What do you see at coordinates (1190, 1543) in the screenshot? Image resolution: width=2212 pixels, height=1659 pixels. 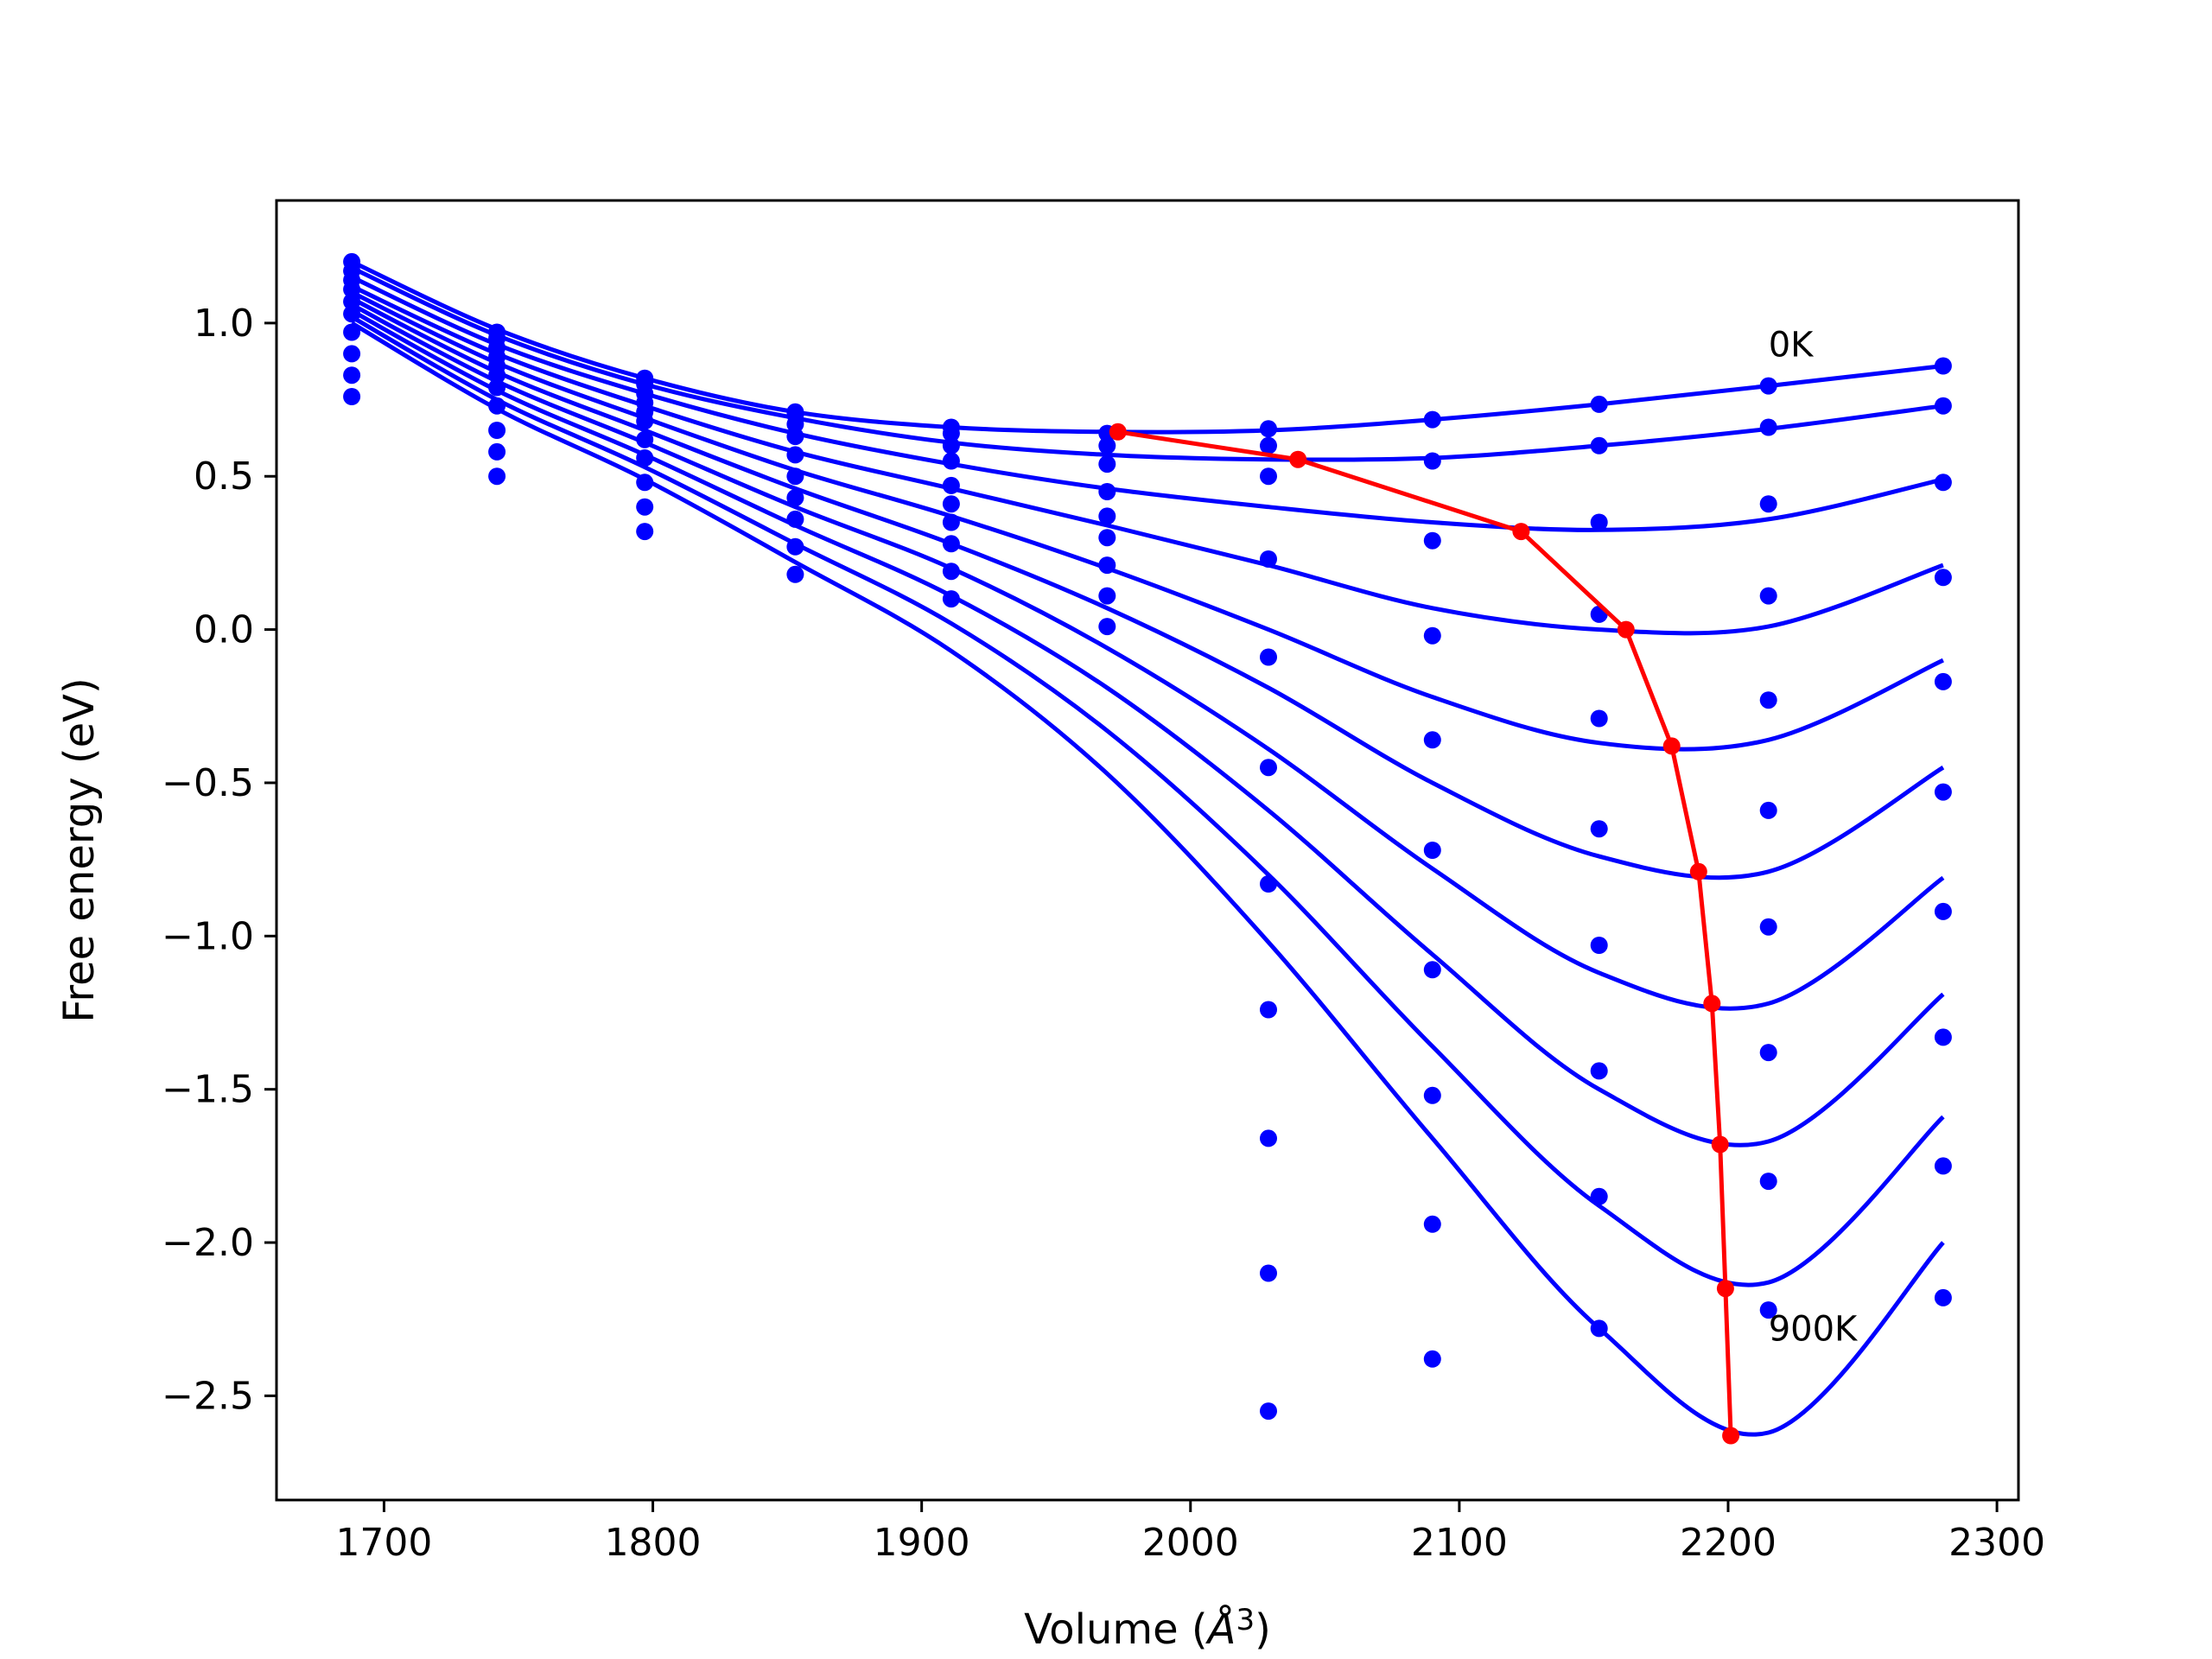 I see `x-tick-label: 2000` at bounding box center [1190, 1543].